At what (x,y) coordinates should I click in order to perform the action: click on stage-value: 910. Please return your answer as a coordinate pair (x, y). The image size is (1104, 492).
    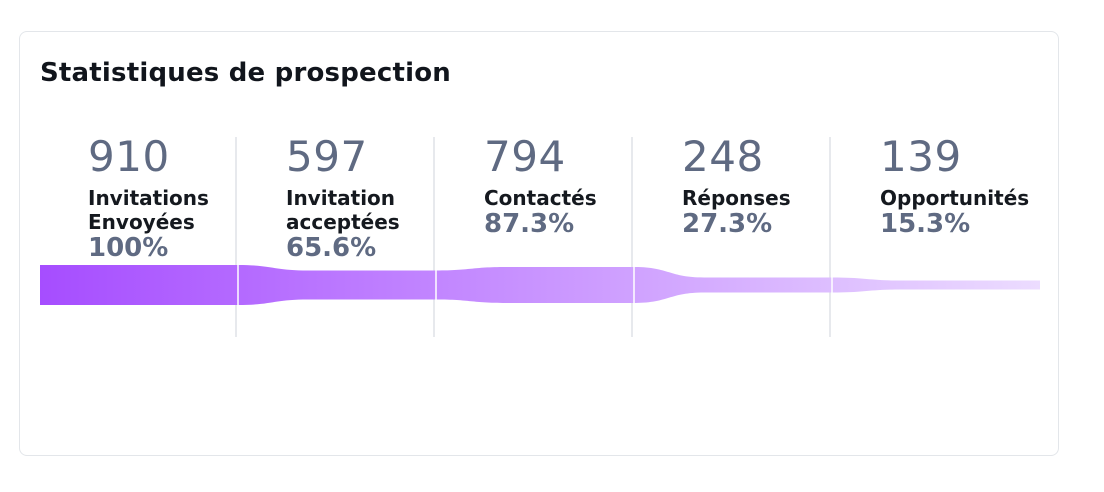
    Looking at the image, I should click on (129, 156).